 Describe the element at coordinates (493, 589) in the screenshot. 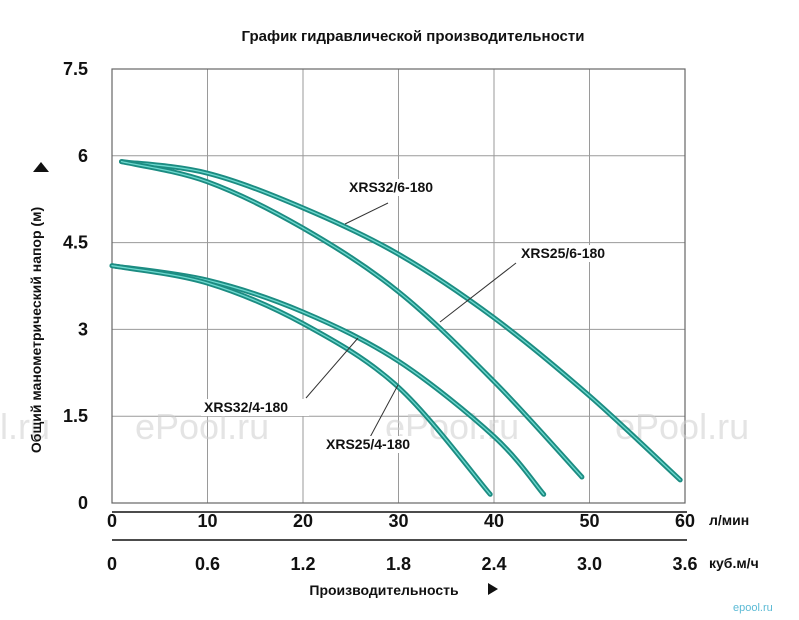

I see `x-axis-arrow-icon` at that location.